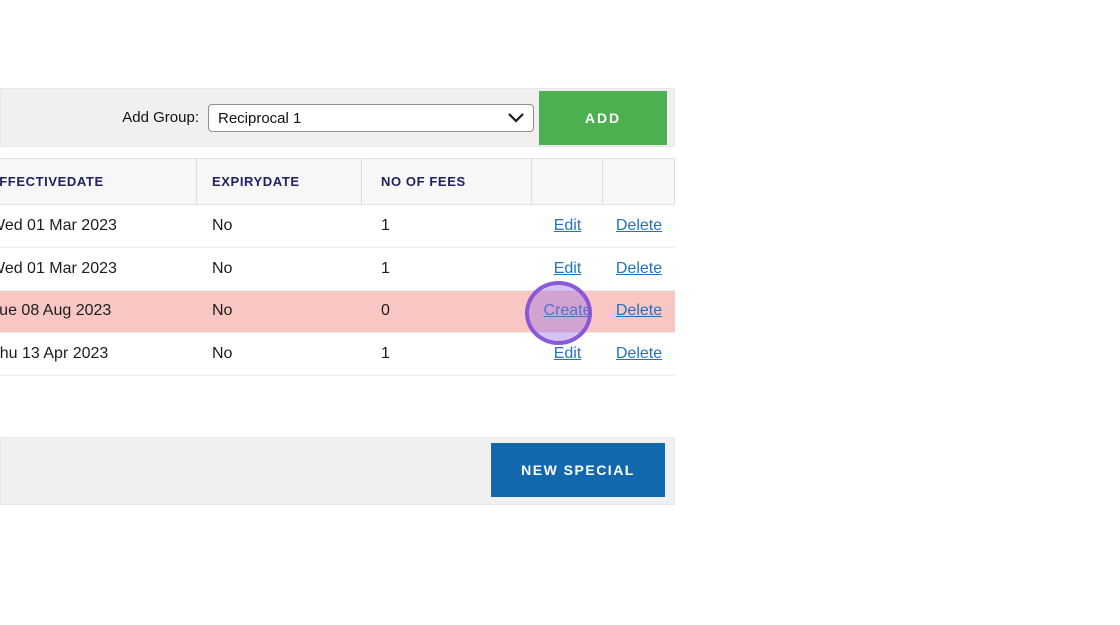 This screenshot has width=1120, height=625. Describe the element at coordinates (337, 312) in the screenshot. I see `table-row-highlighted: Tue 08 Aug 2023 No 0 Create Delete` at that location.